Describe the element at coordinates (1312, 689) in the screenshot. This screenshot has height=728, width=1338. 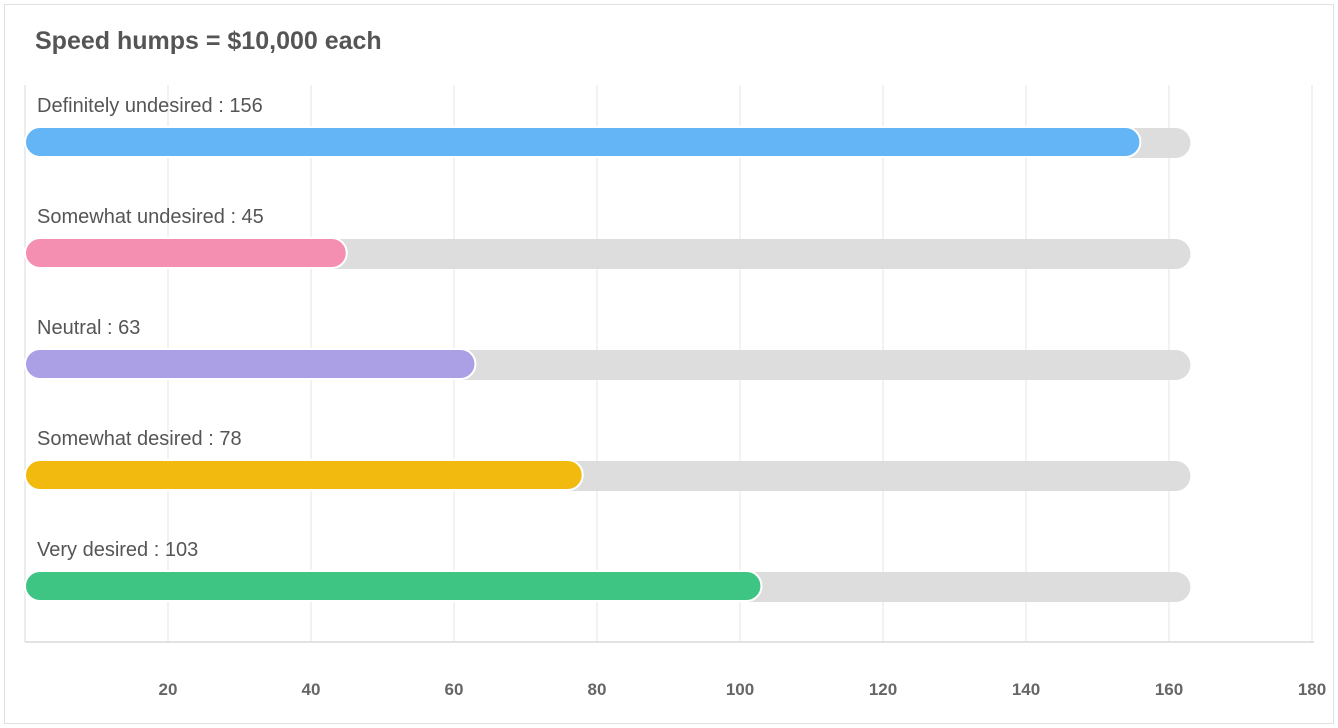
I see `x-tick-label: 180` at that location.